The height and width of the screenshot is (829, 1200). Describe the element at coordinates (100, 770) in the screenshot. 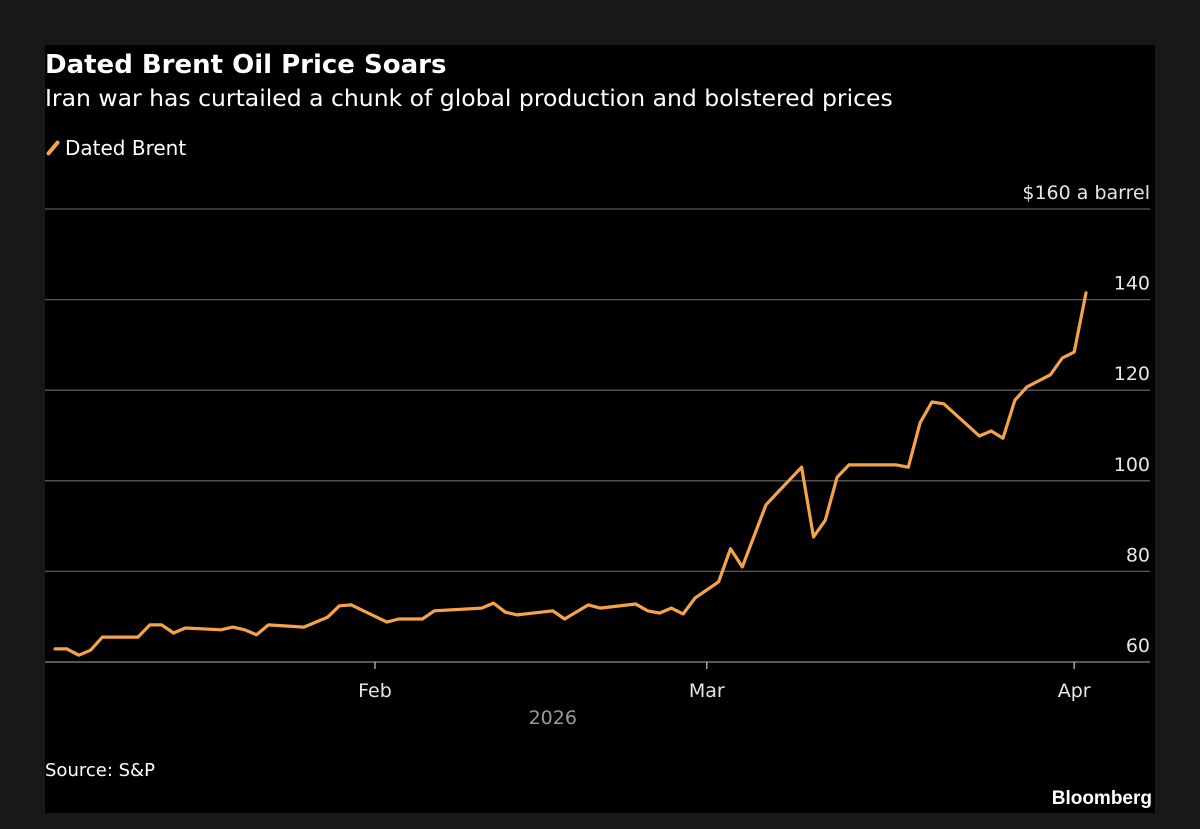

I see `source-note: Source: S&P` at that location.